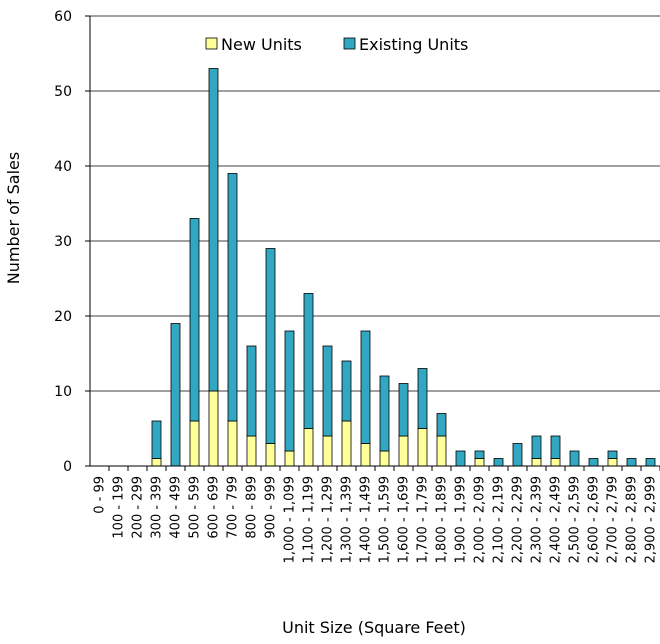  I want to click on x-tick-label: 1,400 - 1,499, so click(366, 519).